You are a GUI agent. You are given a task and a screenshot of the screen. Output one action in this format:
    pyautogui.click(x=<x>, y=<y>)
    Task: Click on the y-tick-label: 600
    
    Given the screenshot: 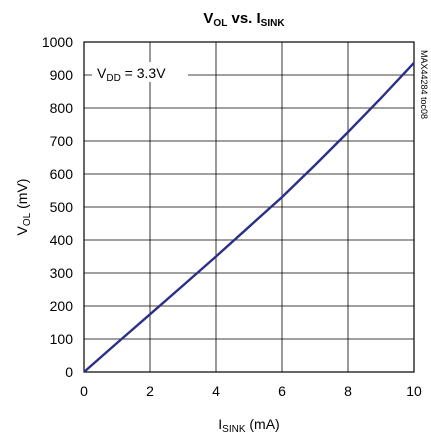 What is the action you would take?
    pyautogui.click(x=62, y=174)
    